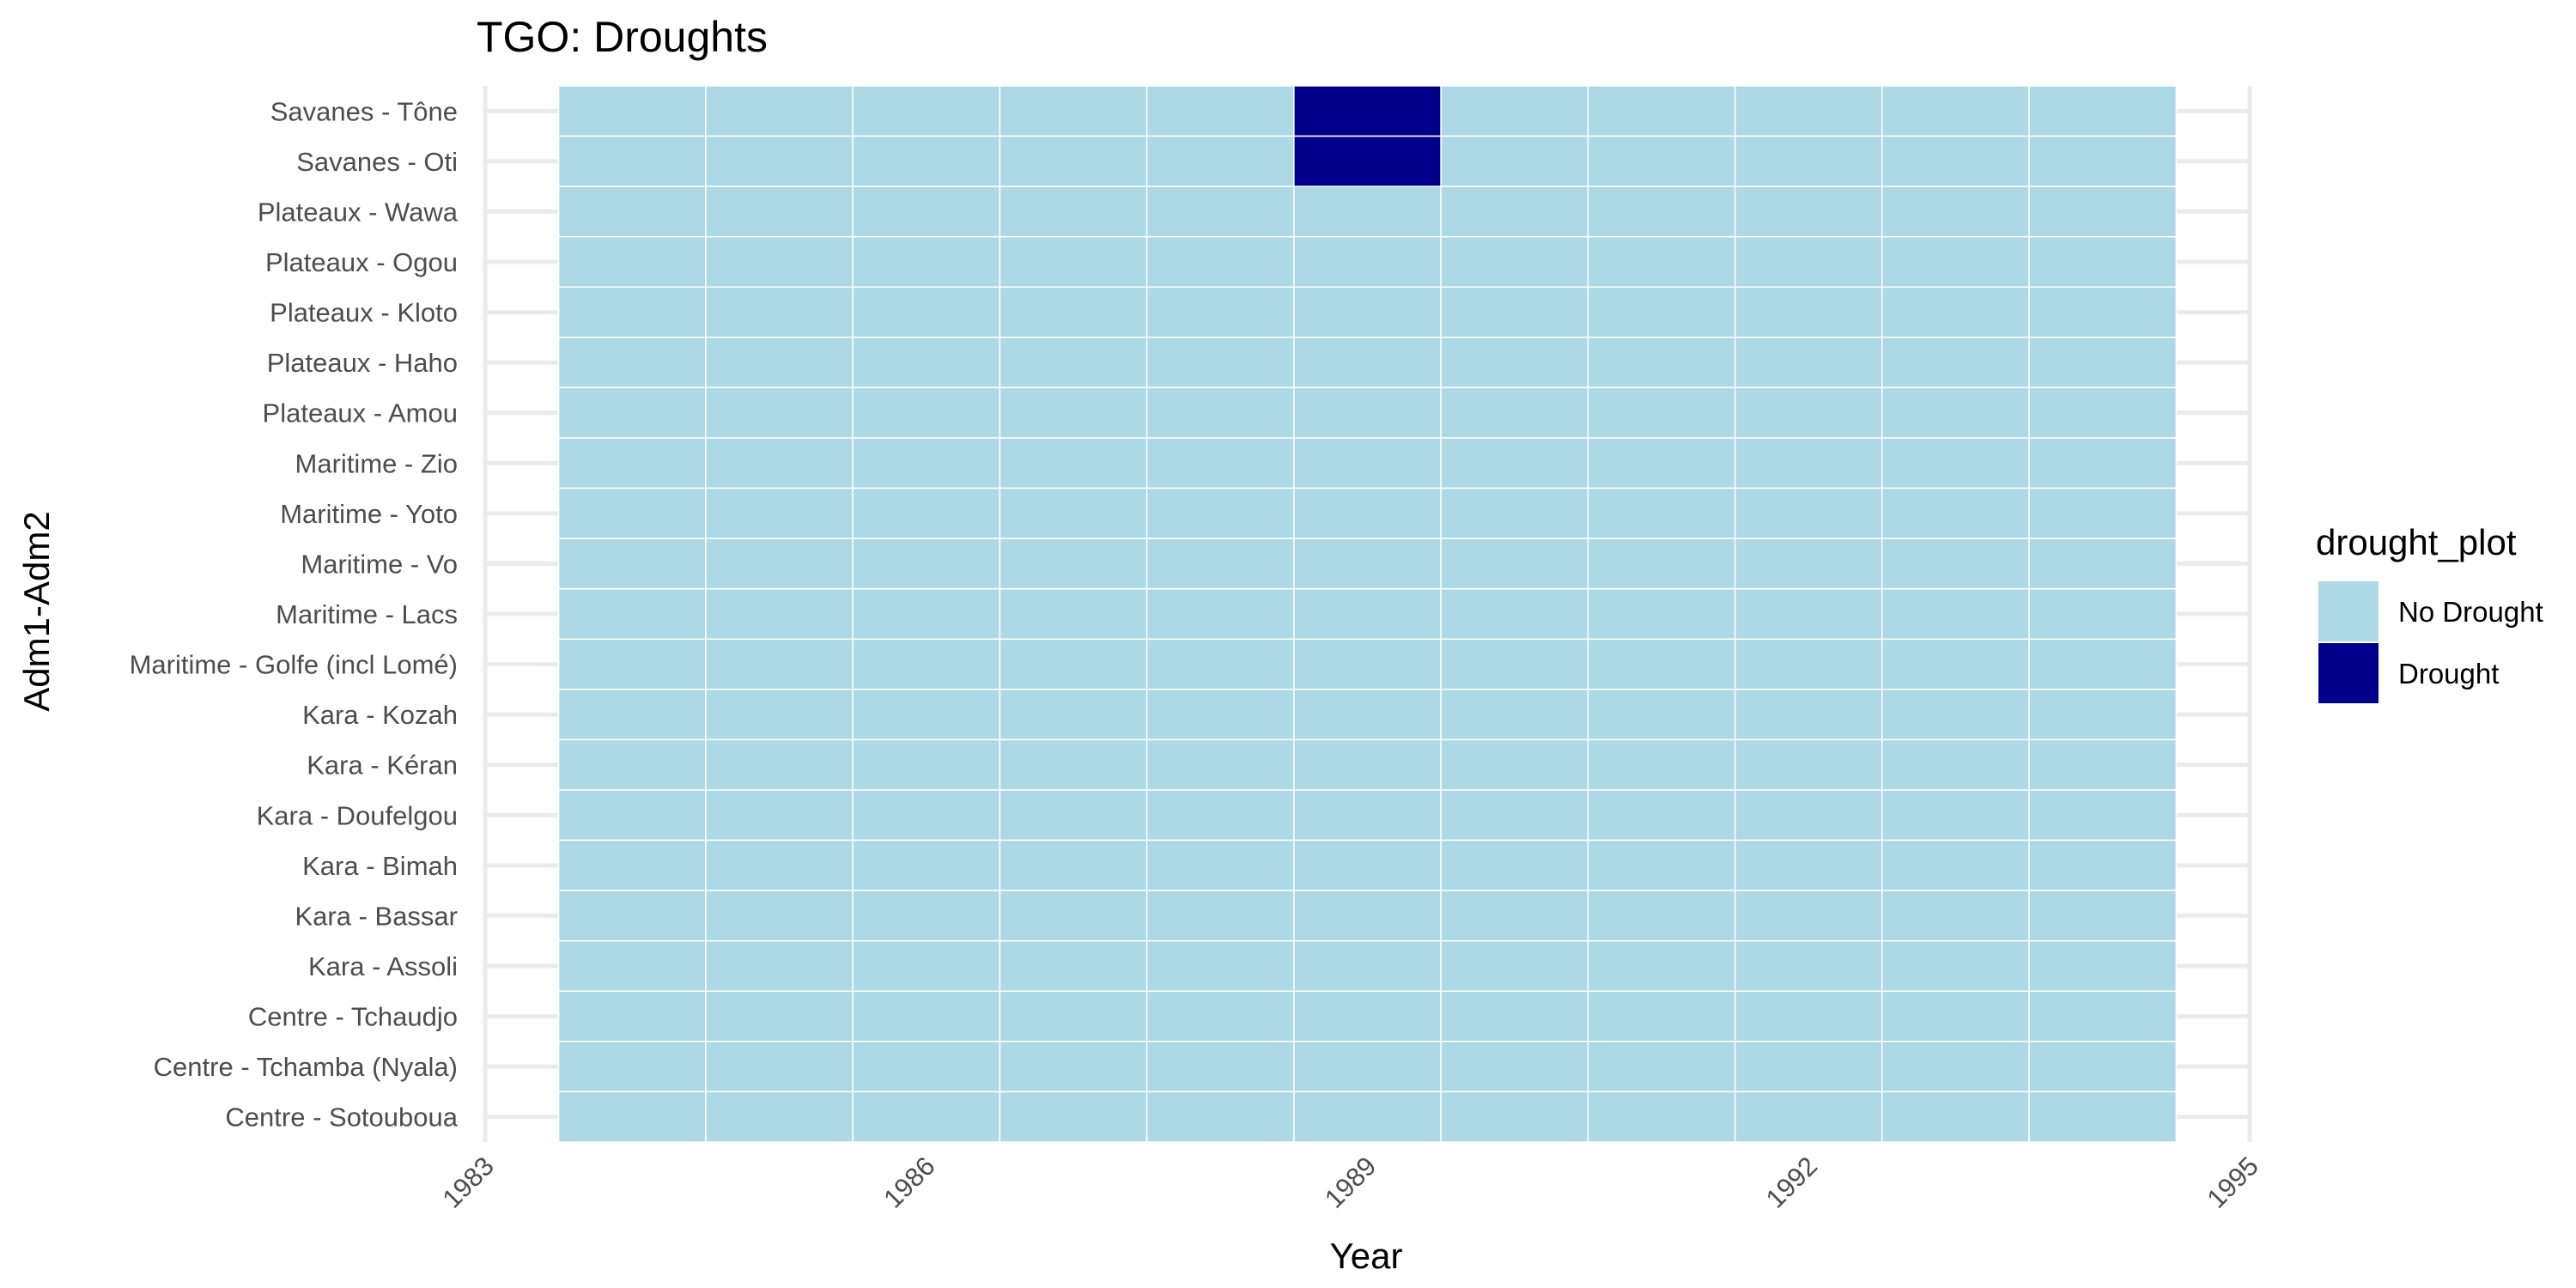 The width and height of the screenshot is (2576, 1288). Describe the element at coordinates (622, 37) in the screenshot. I see `chart-title: TGO: Droughts` at that location.